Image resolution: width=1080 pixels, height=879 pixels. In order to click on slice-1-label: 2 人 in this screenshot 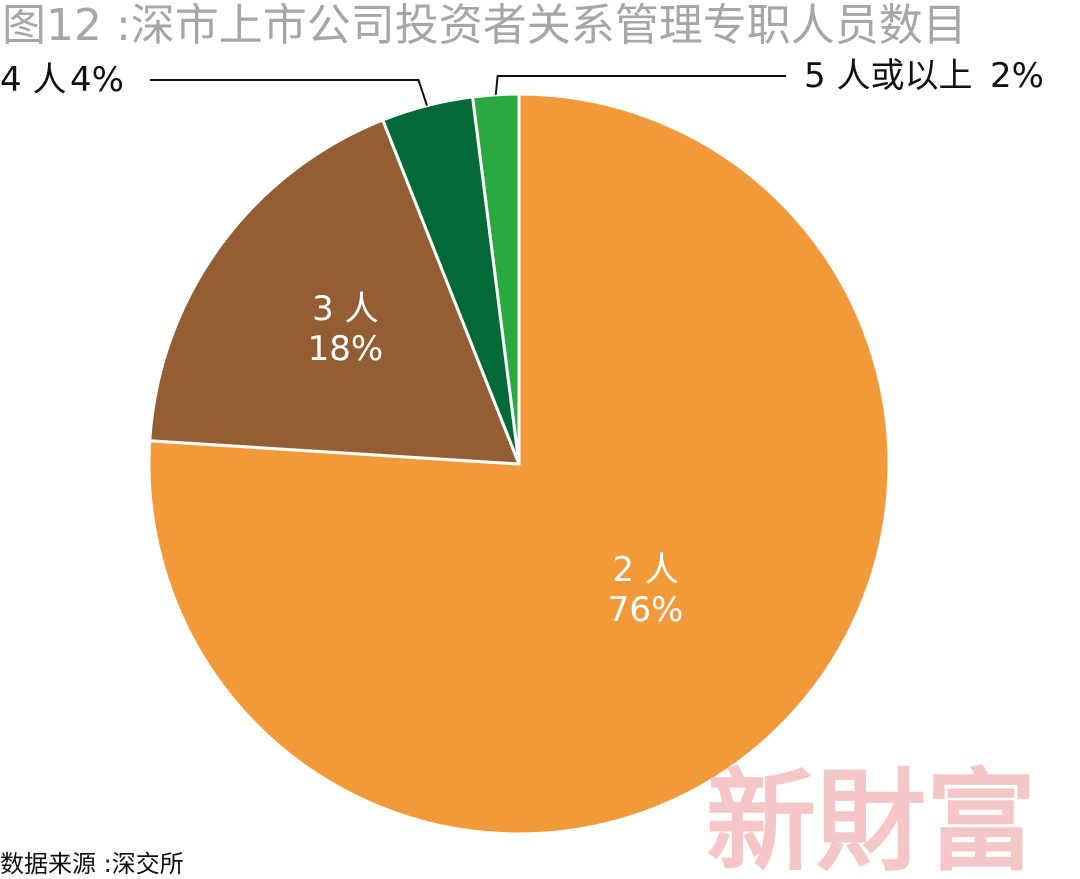, I will do `click(645, 570)`.